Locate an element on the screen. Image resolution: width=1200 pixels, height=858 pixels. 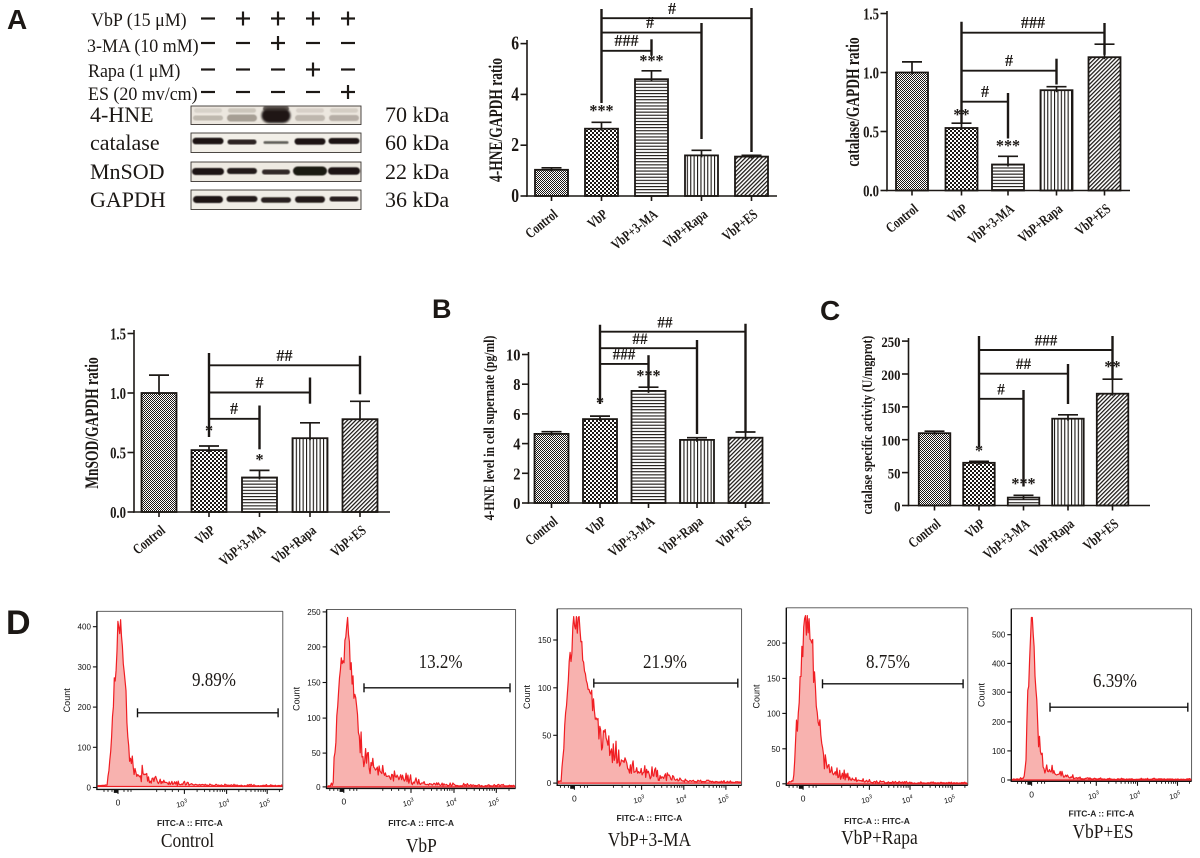
svg-text: VbP (15 μM) is located at coordinates (139, 20).